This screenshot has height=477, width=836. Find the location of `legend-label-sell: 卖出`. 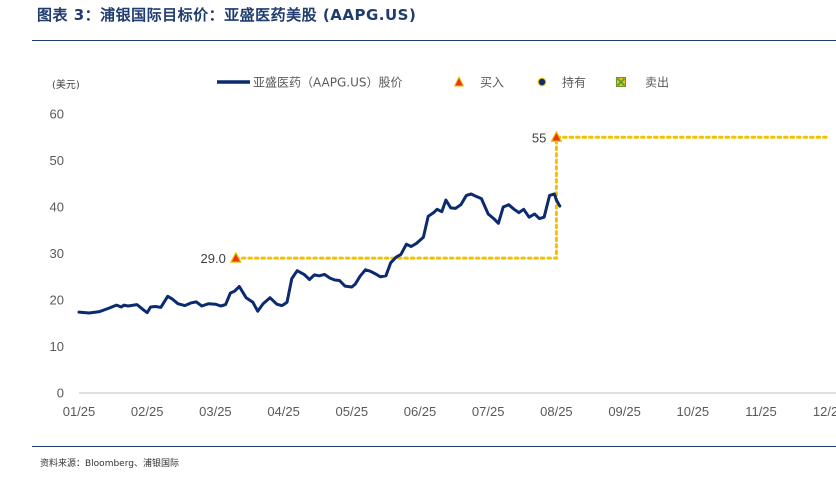

legend-label-sell: 卖出 is located at coordinates (657, 83).